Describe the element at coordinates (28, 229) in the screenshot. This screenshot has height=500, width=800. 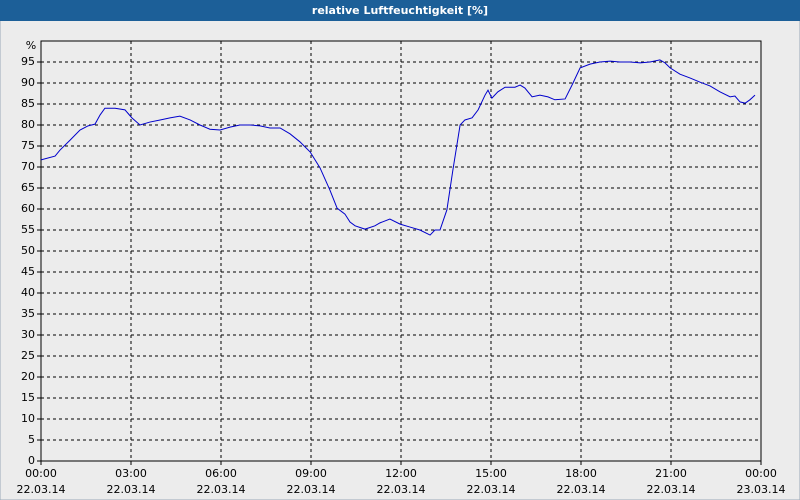
I see `y-tick-label: 55` at that location.